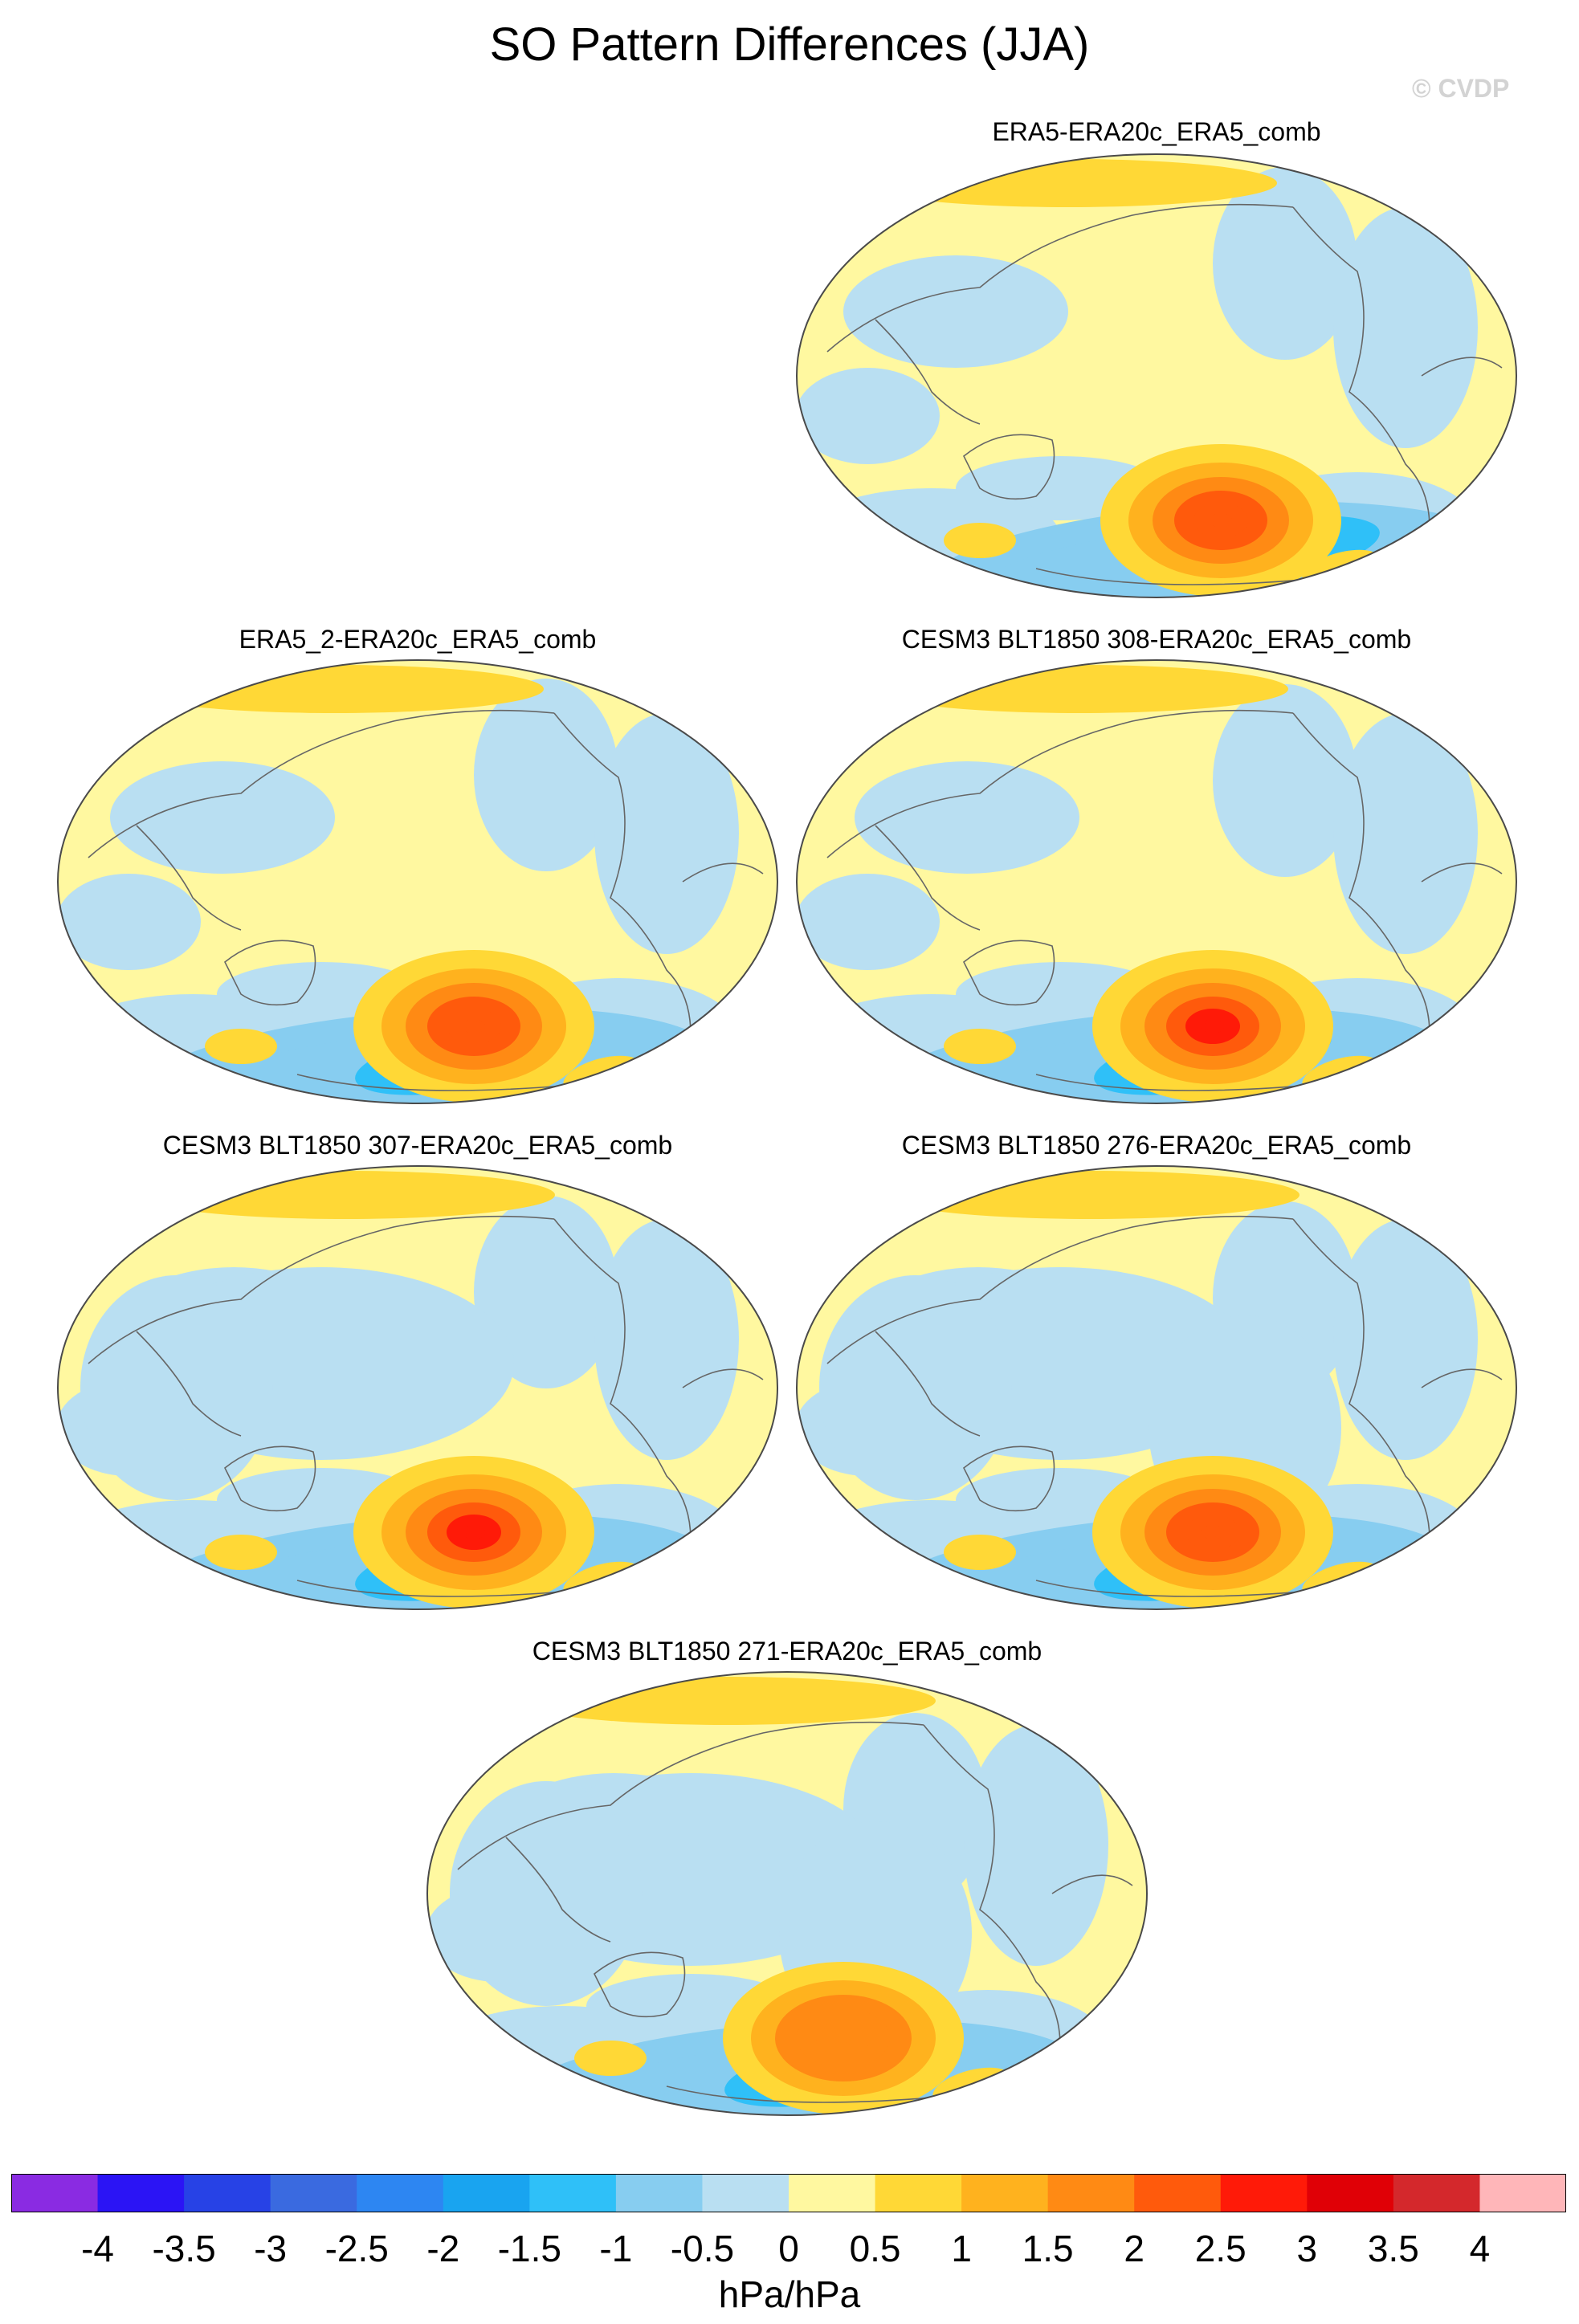 The height and width of the screenshot is (2324, 1579). What do you see at coordinates (875, 2249) in the screenshot?
I see `colorbar-tick-label: 0.5` at bounding box center [875, 2249].